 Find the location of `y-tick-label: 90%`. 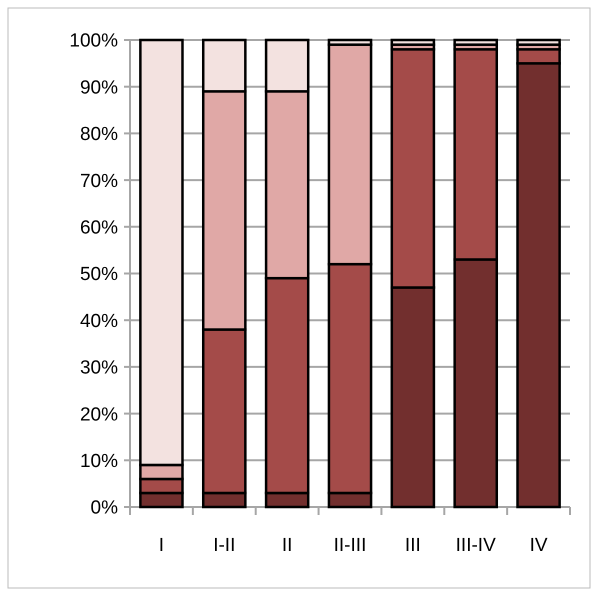

y-tick-label: 90% is located at coordinates (99, 87).